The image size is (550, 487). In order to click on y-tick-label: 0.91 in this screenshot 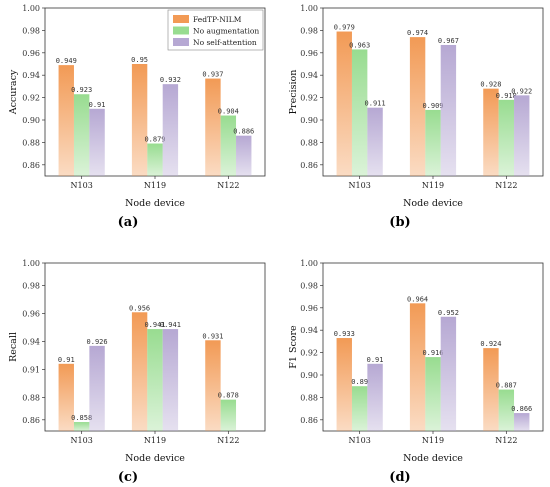, I will do `click(31, 369)`.